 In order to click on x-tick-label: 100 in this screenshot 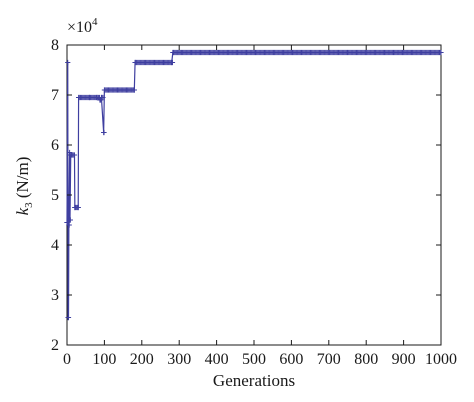, I will do `click(104, 359)`.